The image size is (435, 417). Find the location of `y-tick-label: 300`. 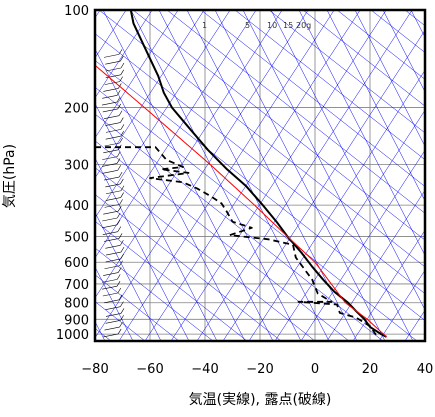

y-tick-label: 300 is located at coordinates (76, 166).